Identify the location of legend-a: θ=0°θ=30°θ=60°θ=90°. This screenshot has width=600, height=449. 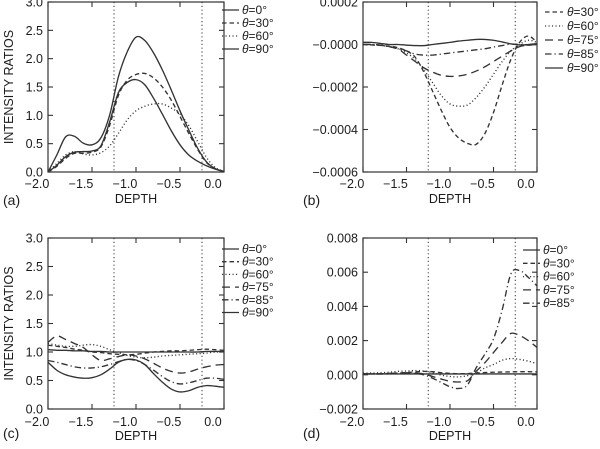
(248, 29).